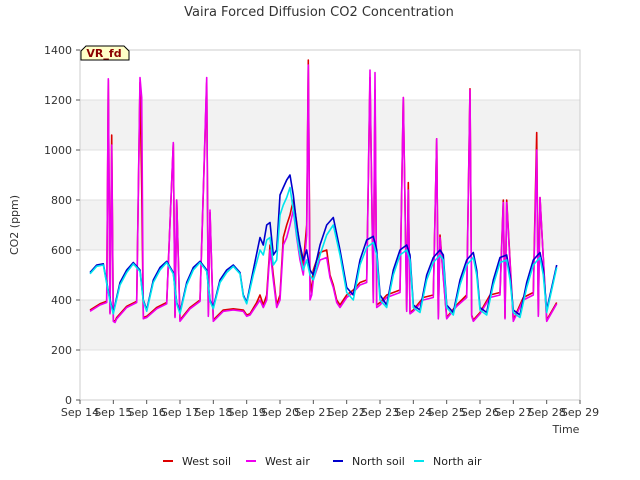 The width and height of the screenshot is (640, 480). What do you see at coordinates (68, 400) in the screenshot?
I see `y-tick-label: 0` at bounding box center [68, 400].